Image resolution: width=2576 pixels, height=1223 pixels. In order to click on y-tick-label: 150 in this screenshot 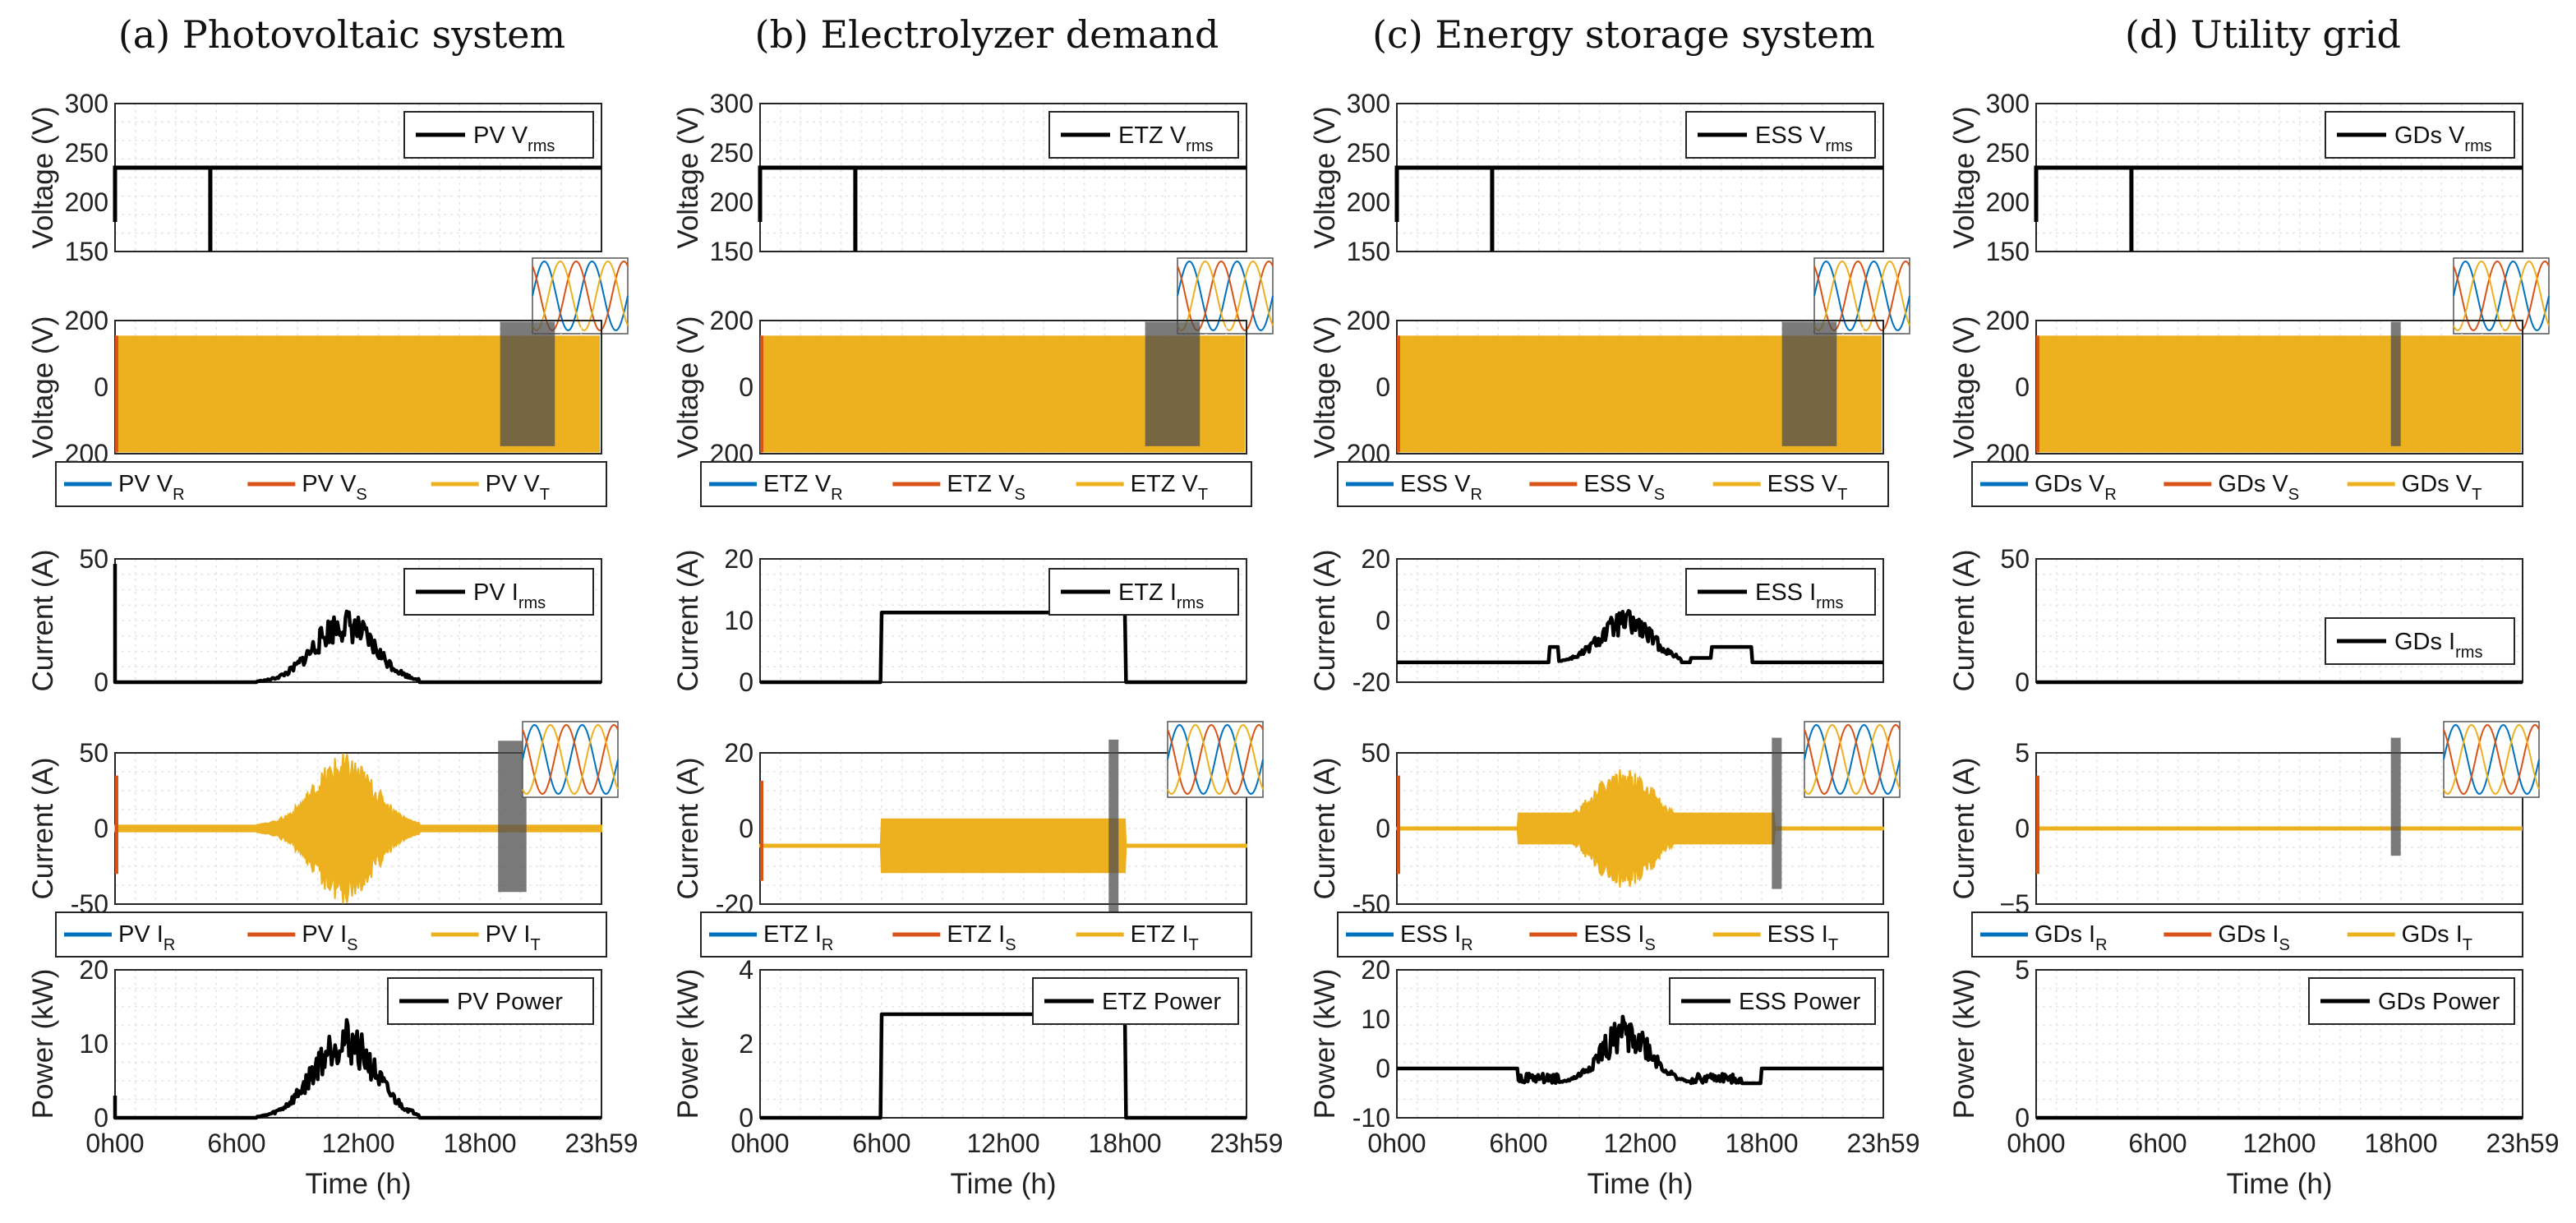, I will do `click(86, 251)`.